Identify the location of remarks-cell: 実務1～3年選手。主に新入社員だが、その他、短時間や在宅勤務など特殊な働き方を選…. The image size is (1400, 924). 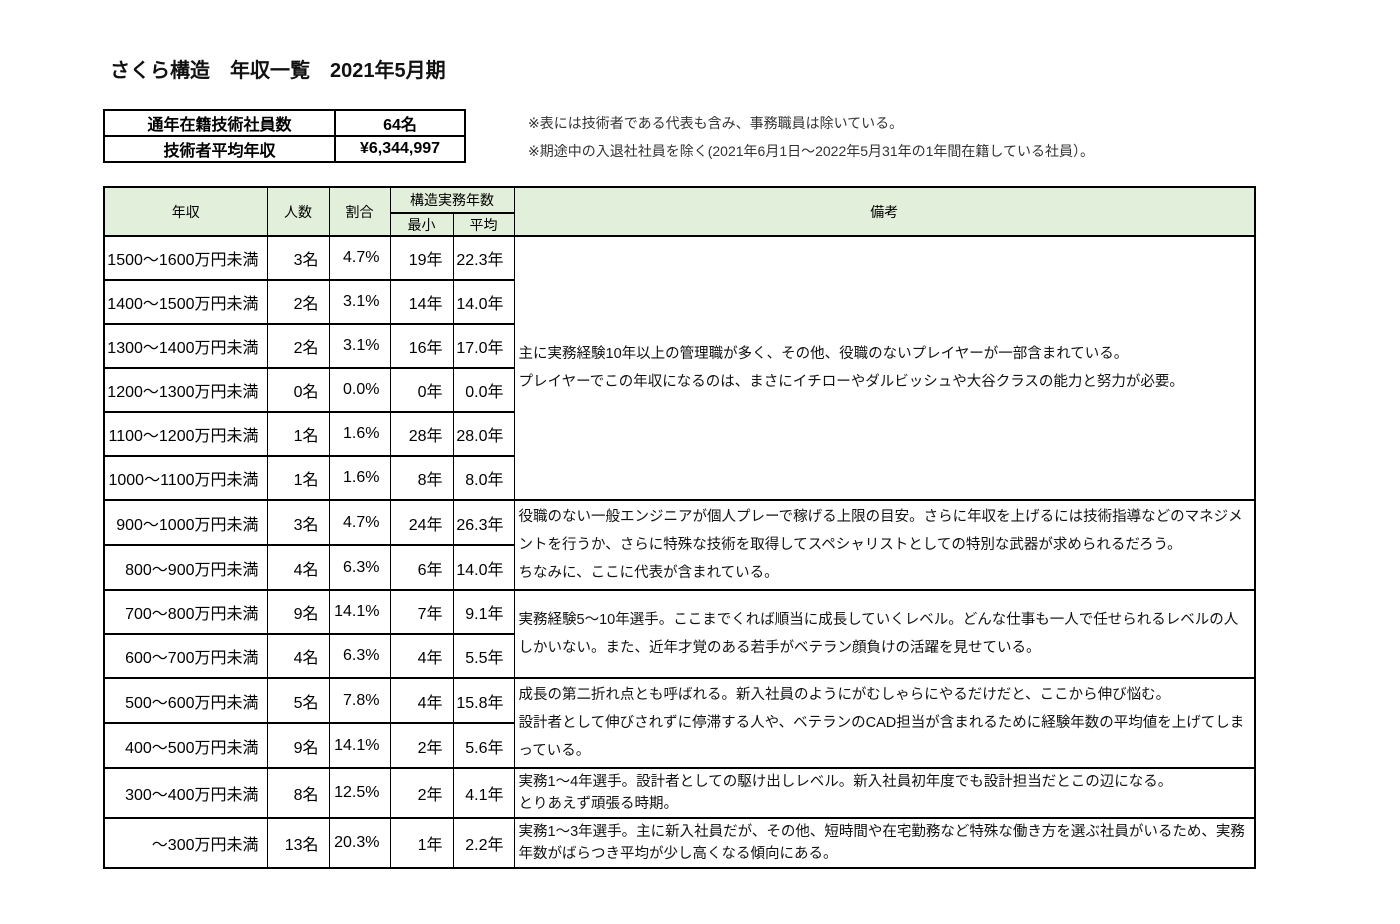
(884, 843).